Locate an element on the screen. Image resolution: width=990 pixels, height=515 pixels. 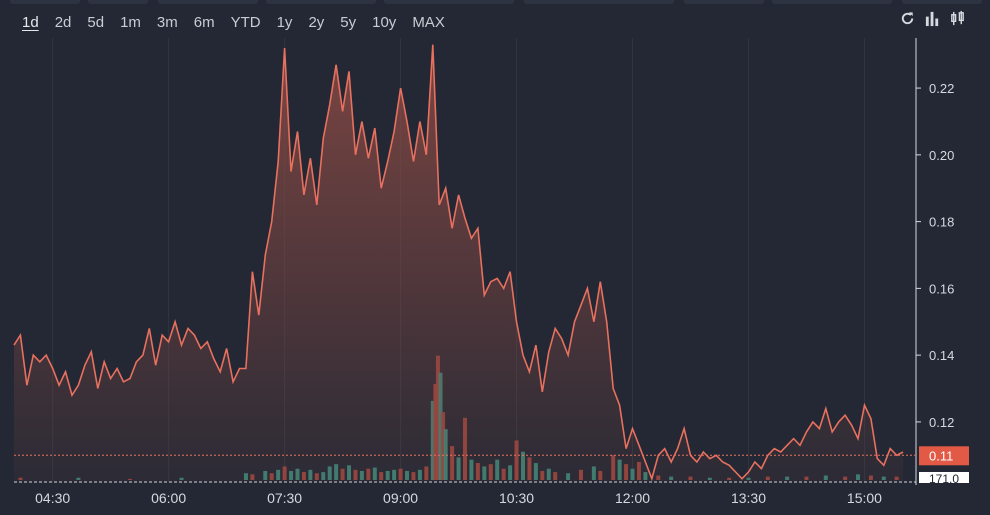
range-3m: 3m is located at coordinates (167, 22).